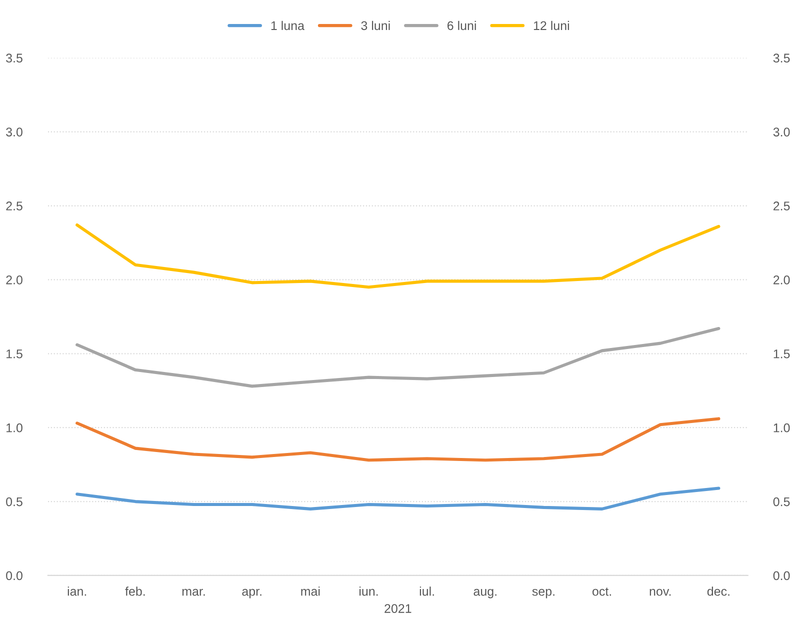 The width and height of the screenshot is (799, 643). What do you see at coordinates (782, 354) in the screenshot?
I see `y2-tick-label: 1.5` at bounding box center [782, 354].